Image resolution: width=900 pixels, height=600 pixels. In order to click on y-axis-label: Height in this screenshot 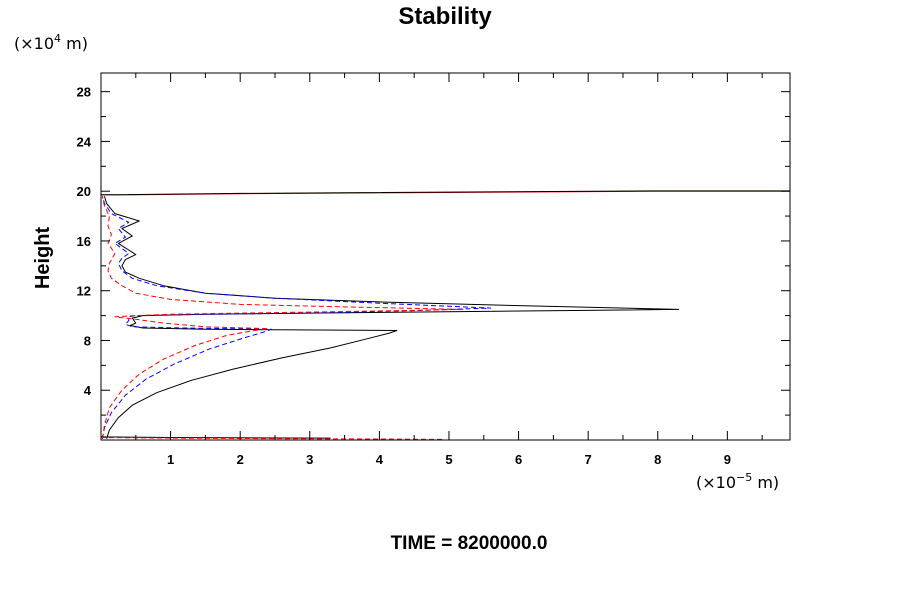, I will do `click(43, 258)`.